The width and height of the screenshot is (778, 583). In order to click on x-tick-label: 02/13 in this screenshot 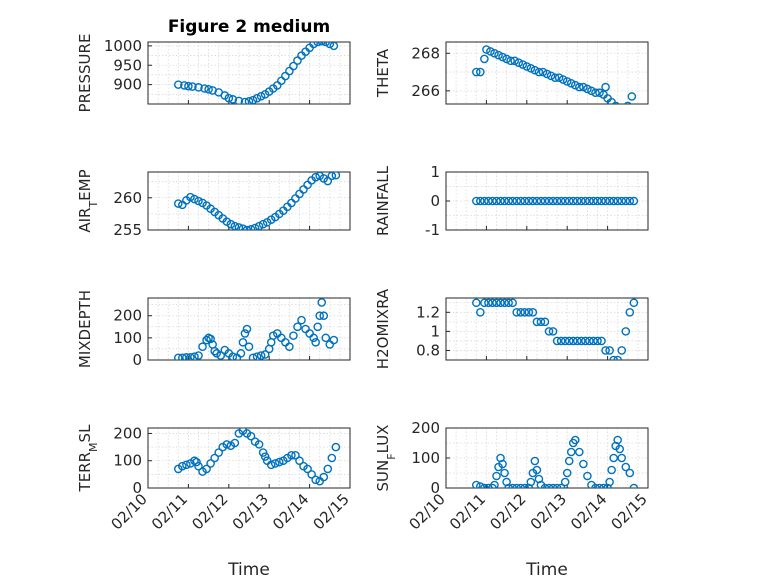, I will do `click(548, 511)`.